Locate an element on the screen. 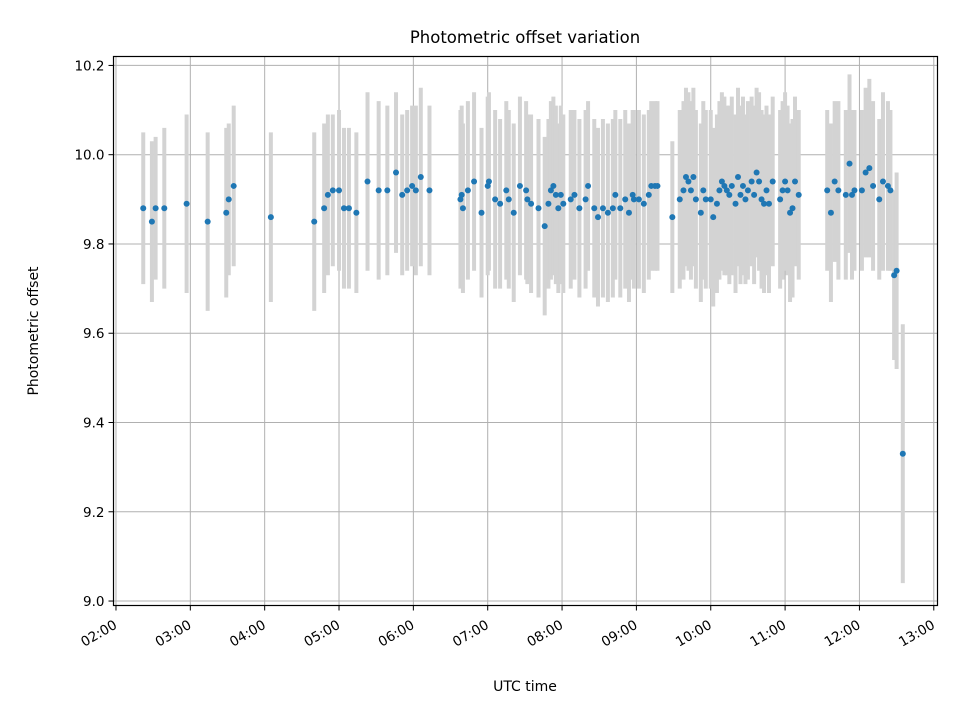  y-axis-ticks: 9.0 9.2 9.4 9.6 9.8 10.0 10.2 is located at coordinates (94, 334).